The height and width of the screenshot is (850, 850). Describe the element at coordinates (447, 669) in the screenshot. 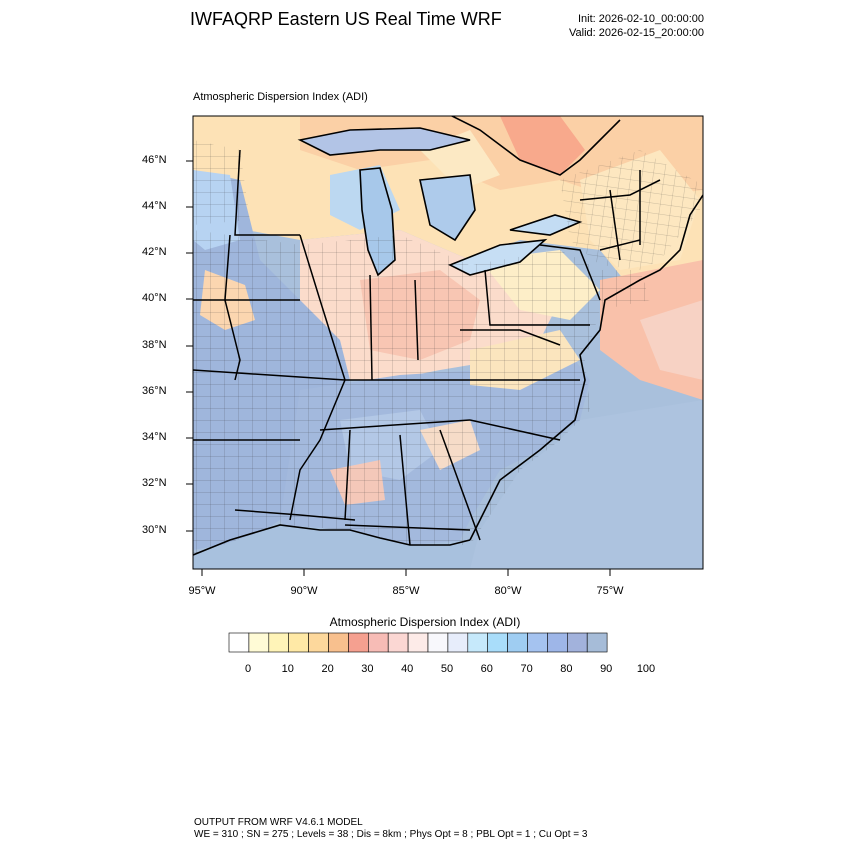

I see `colorbar-tick-label: 50` at that location.